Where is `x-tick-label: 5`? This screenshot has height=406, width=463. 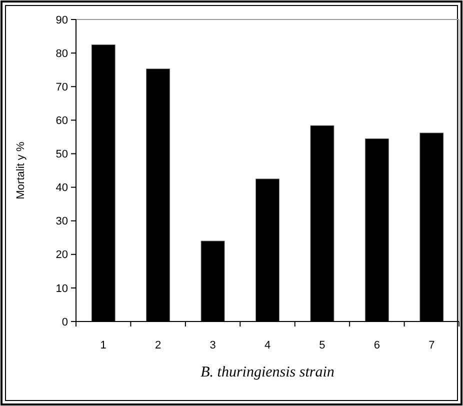
x-tick-label: 5 is located at coordinates (322, 346).